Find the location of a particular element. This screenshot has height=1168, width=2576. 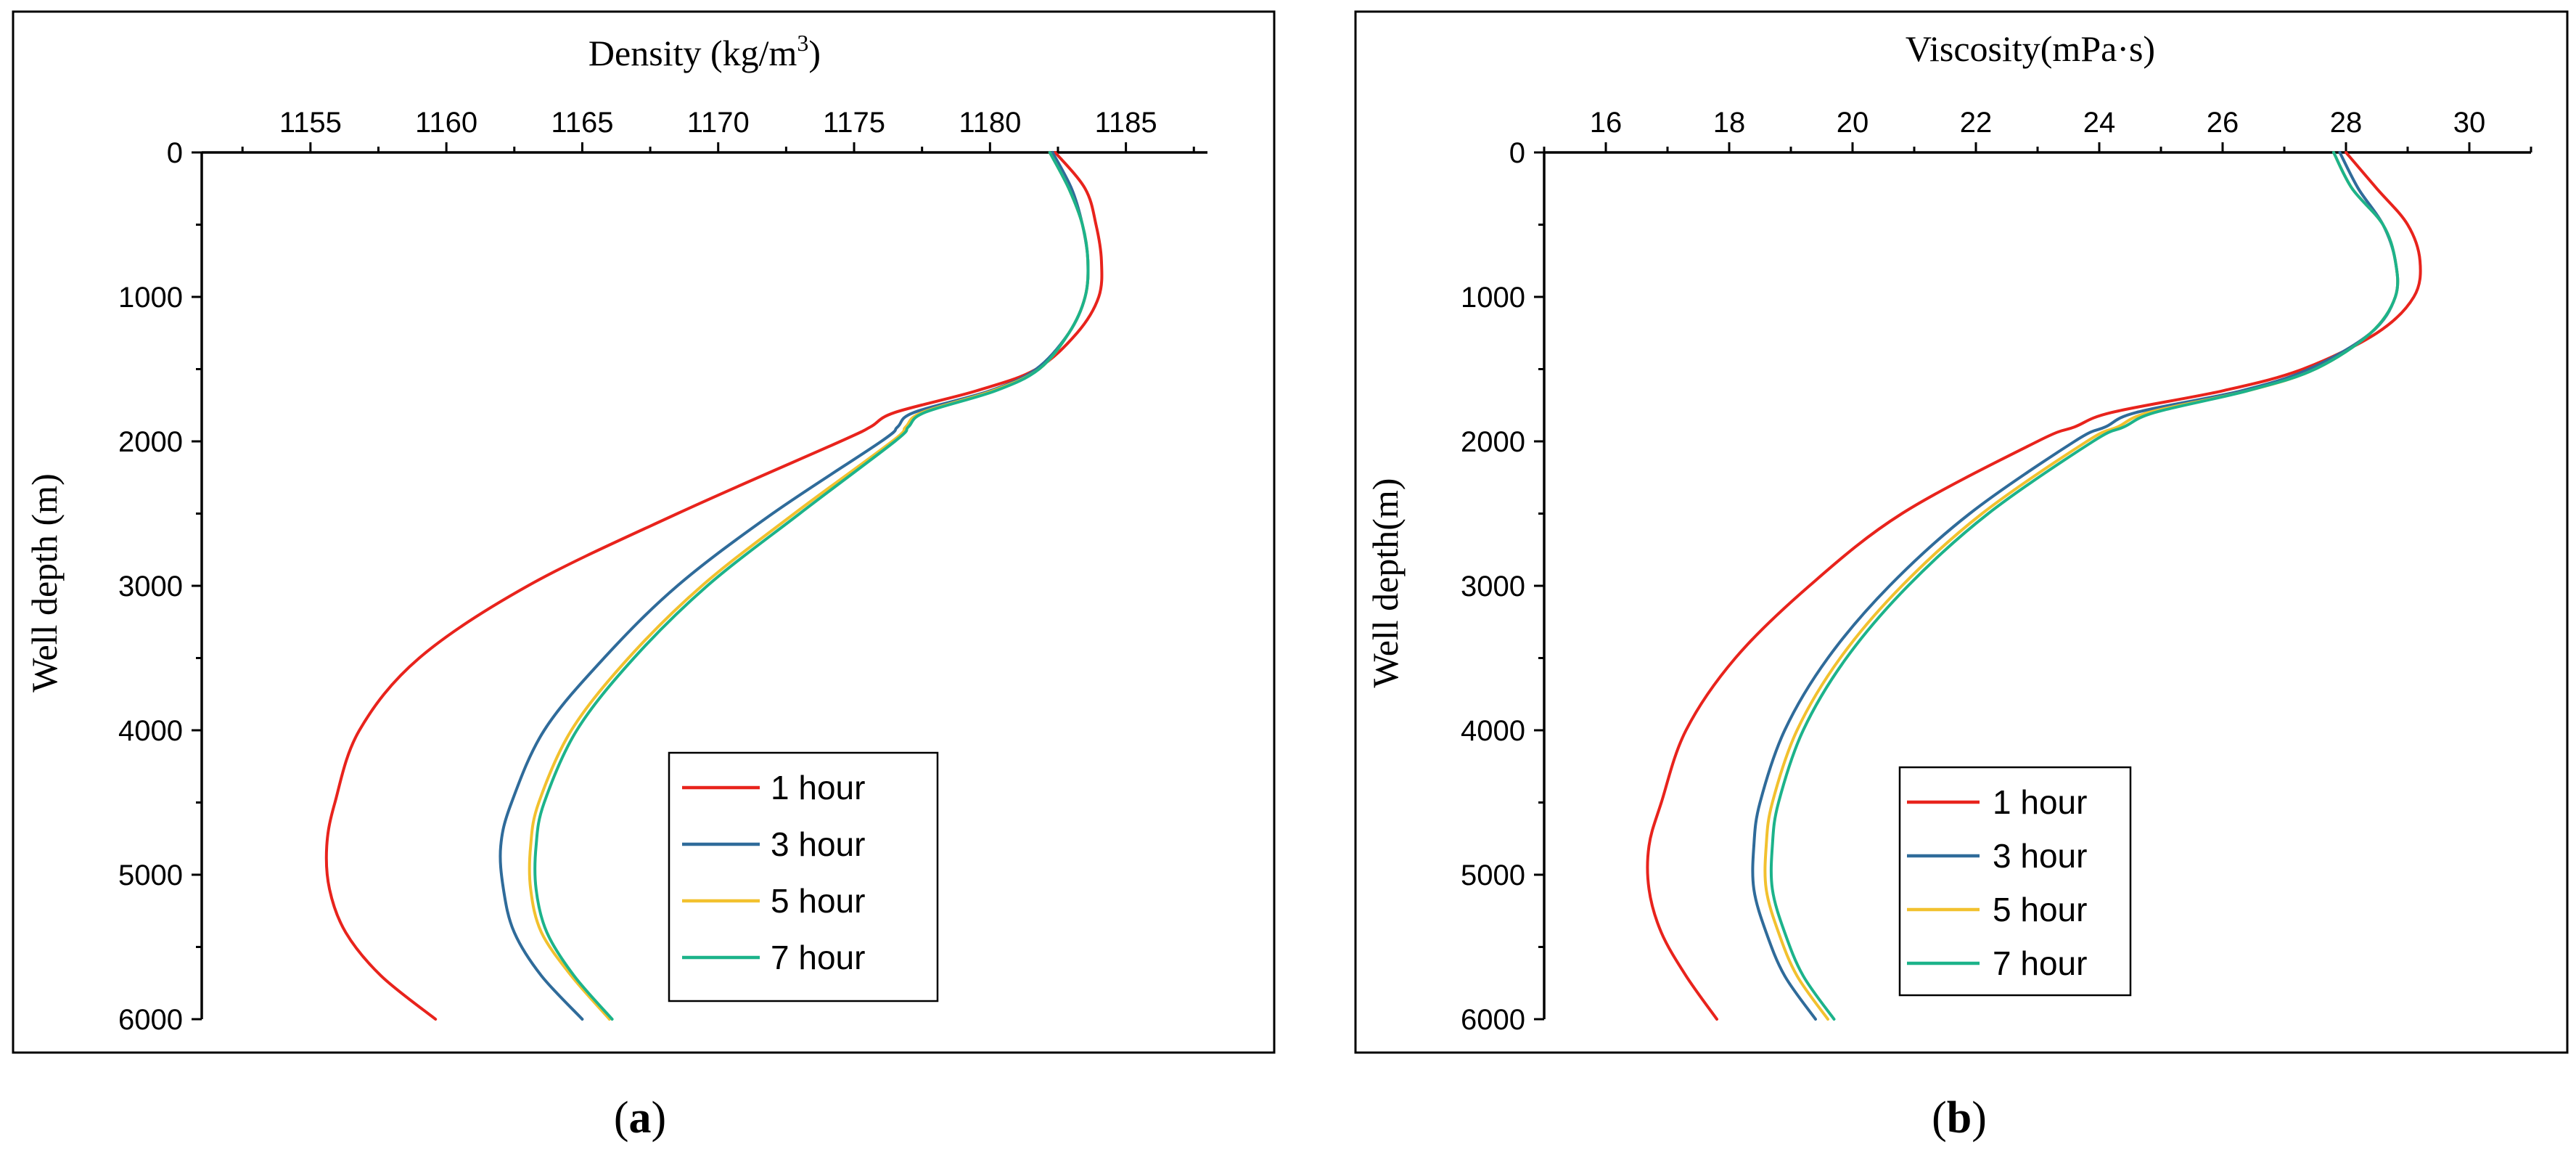

panel-b-y-ticks: 0 1000 2000 3000 4000 5000 6000 is located at coordinates (1502, 586).